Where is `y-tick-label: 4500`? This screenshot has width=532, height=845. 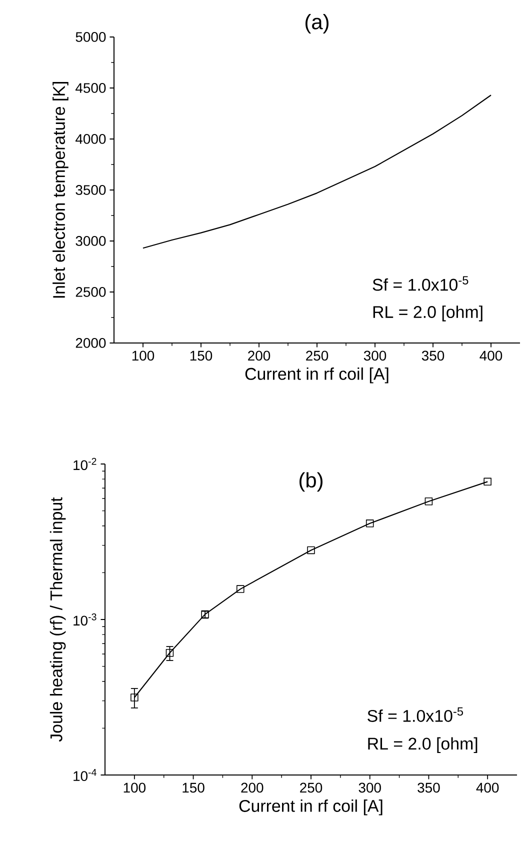 y-tick-label: 4500 is located at coordinates (91, 88).